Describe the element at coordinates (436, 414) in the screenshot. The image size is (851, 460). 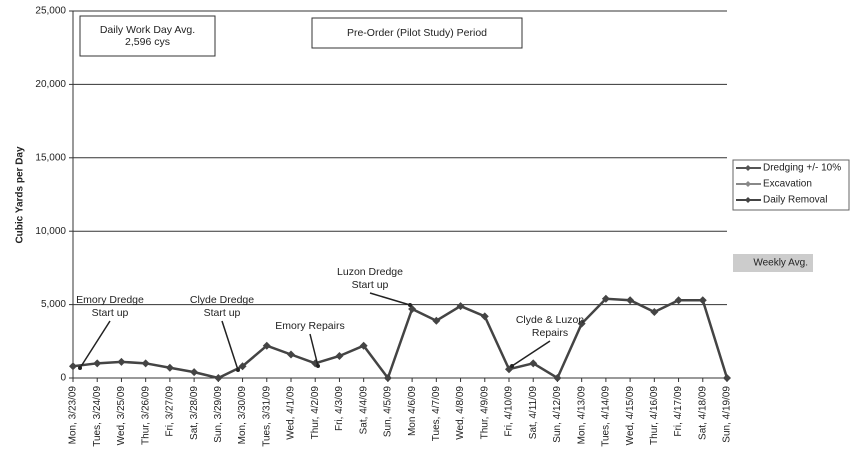
I see `x-tick-label: Tues, 4/7/09` at that location.